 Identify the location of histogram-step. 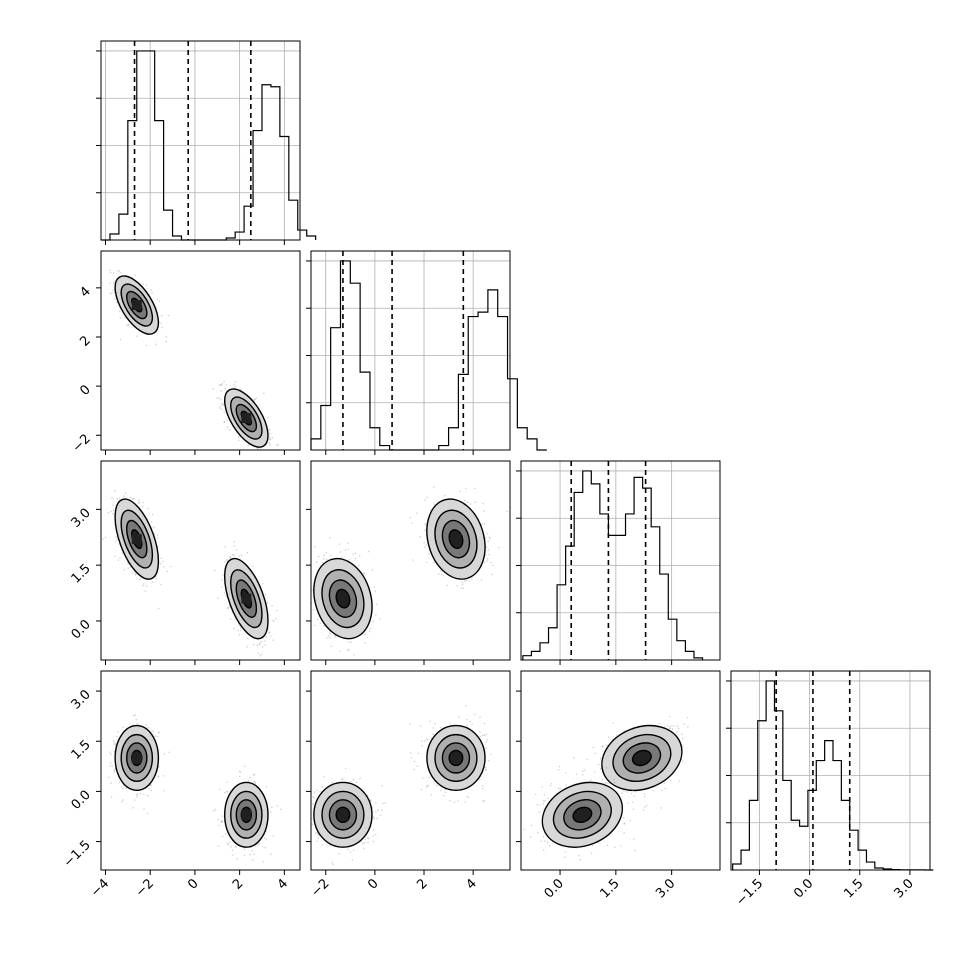
(833, 775).